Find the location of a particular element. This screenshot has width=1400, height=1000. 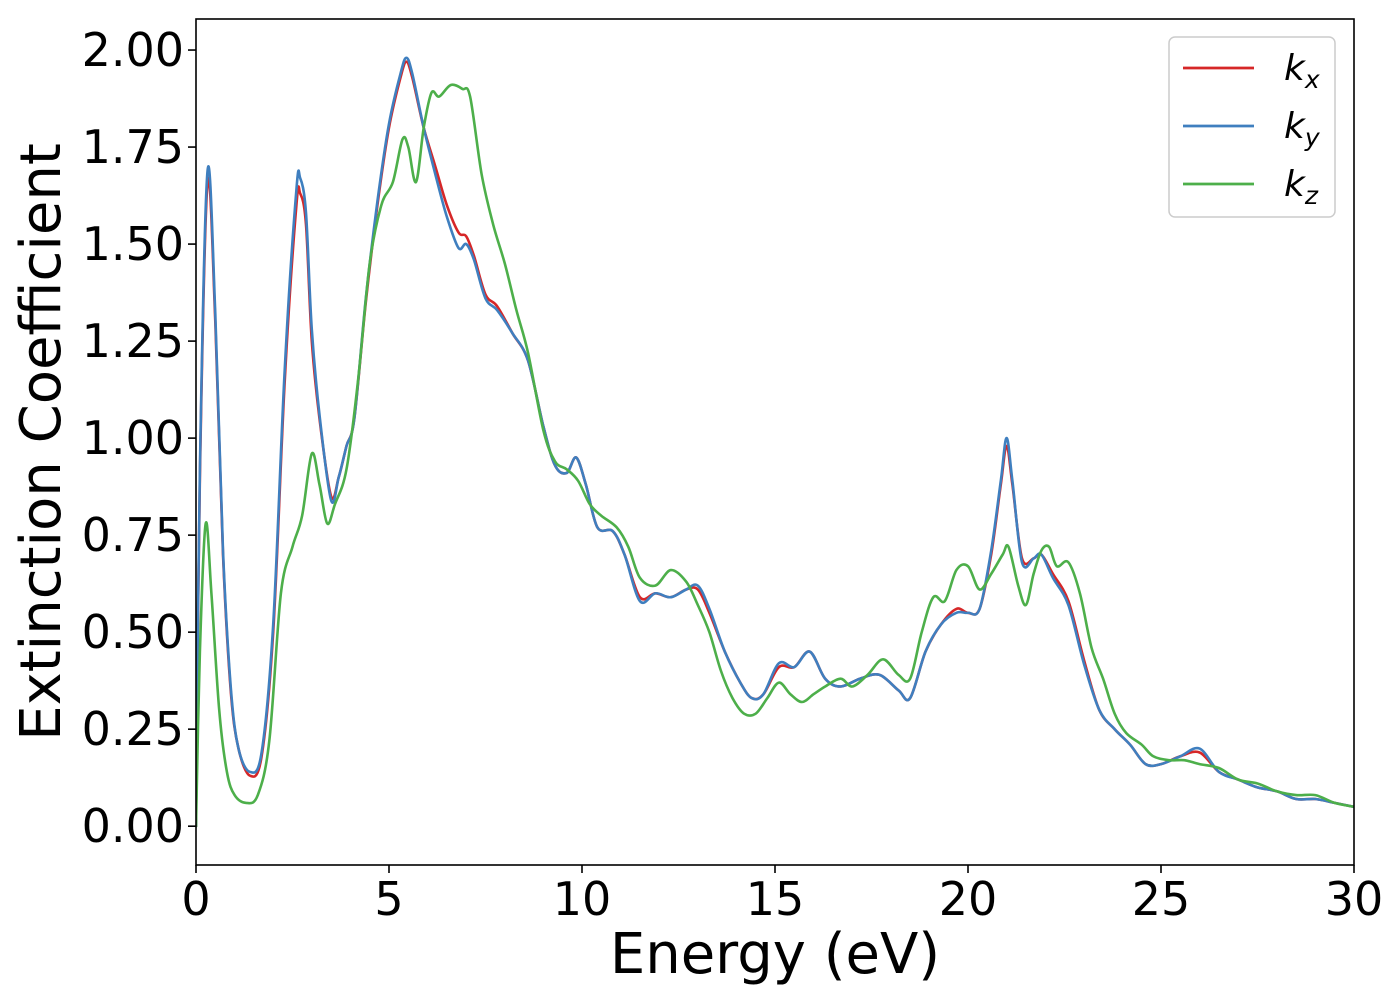

y-tick-label: 1.25 is located at coordinates (133, 341).